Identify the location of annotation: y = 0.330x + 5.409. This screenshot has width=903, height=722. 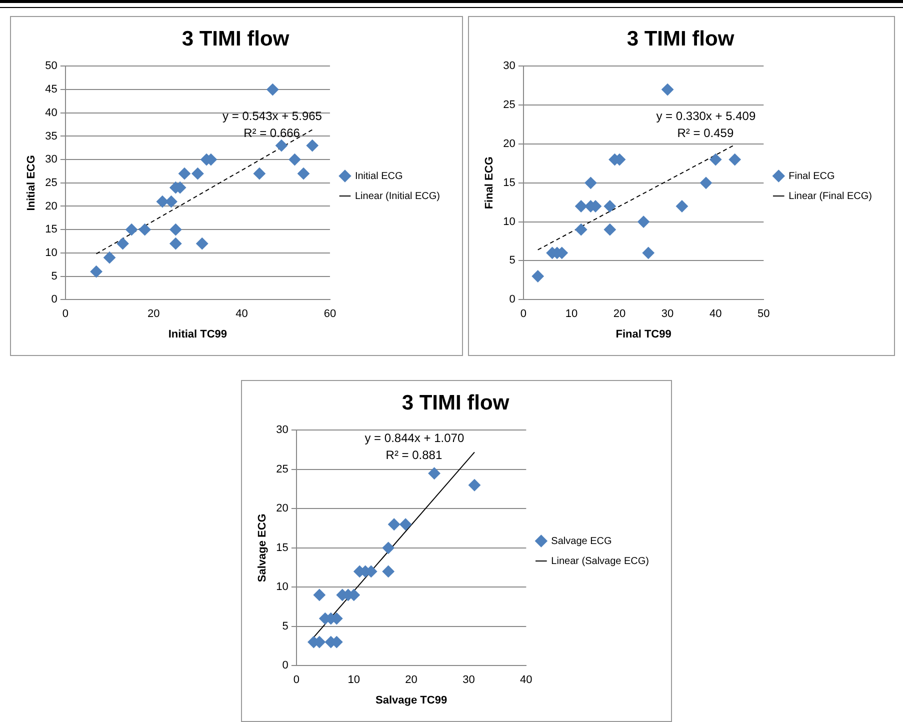
(706, 115).